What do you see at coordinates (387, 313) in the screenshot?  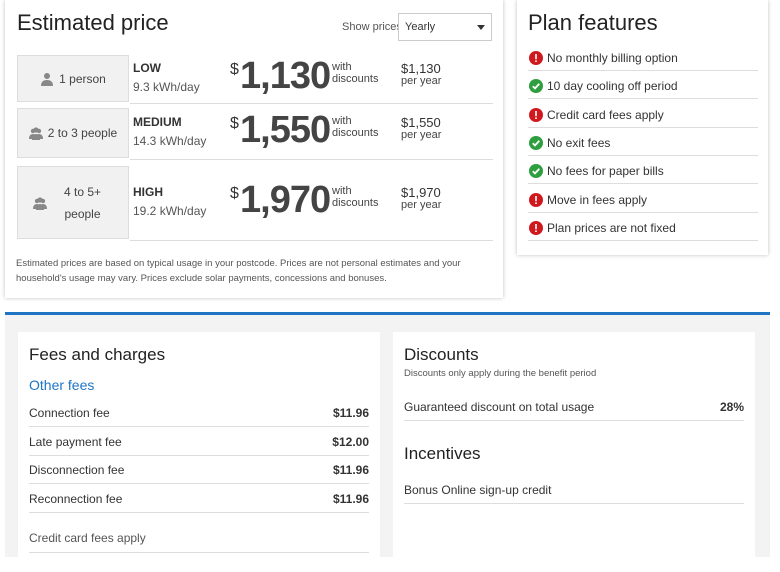 I see `divider` at bounding box center [387, 313].